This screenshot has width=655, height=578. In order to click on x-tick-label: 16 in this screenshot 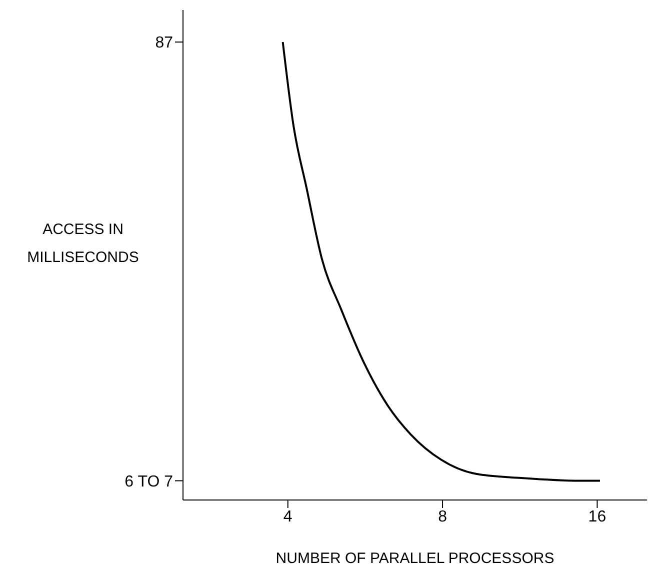, I will do `click(597, 517)`.